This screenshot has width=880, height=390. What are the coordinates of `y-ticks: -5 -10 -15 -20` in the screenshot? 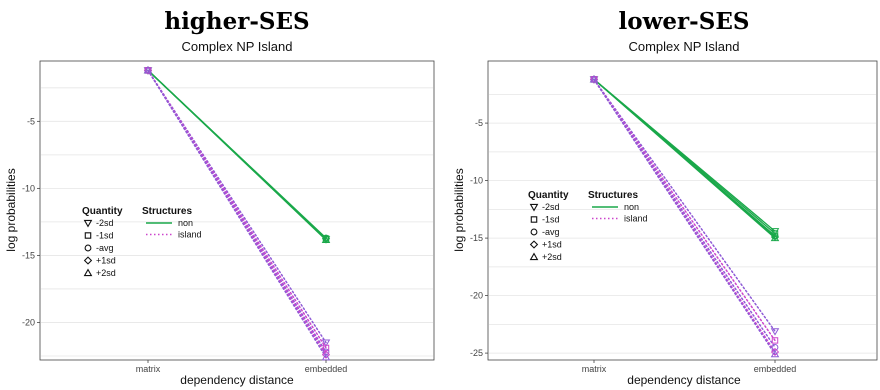 It's located at (31, 221).